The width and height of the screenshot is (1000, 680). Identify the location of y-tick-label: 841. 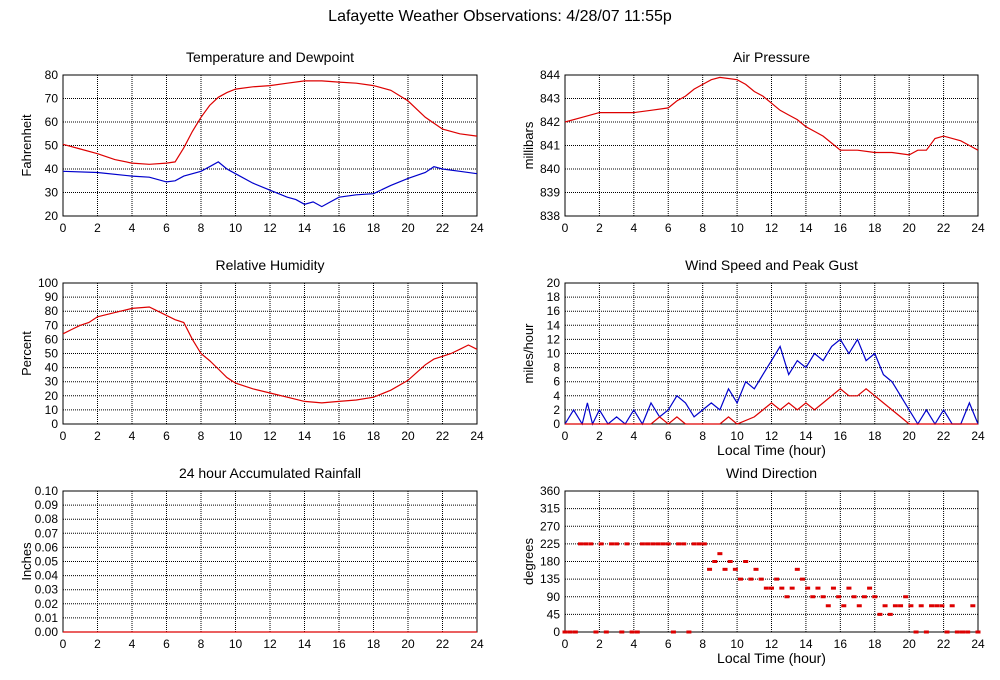
(550, 146).